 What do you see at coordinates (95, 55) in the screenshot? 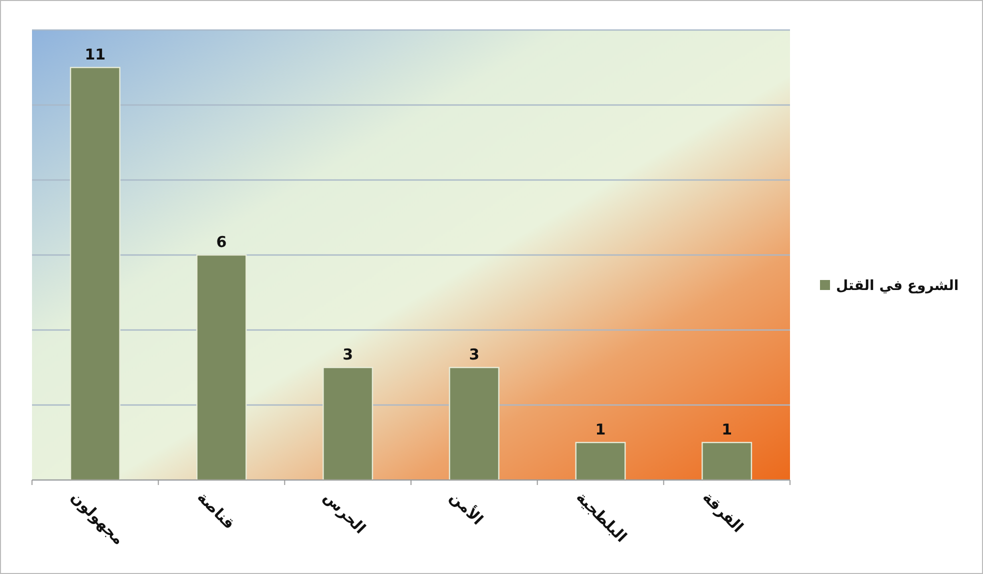
I see `data-label: 11` at bounding box center [95, 55].